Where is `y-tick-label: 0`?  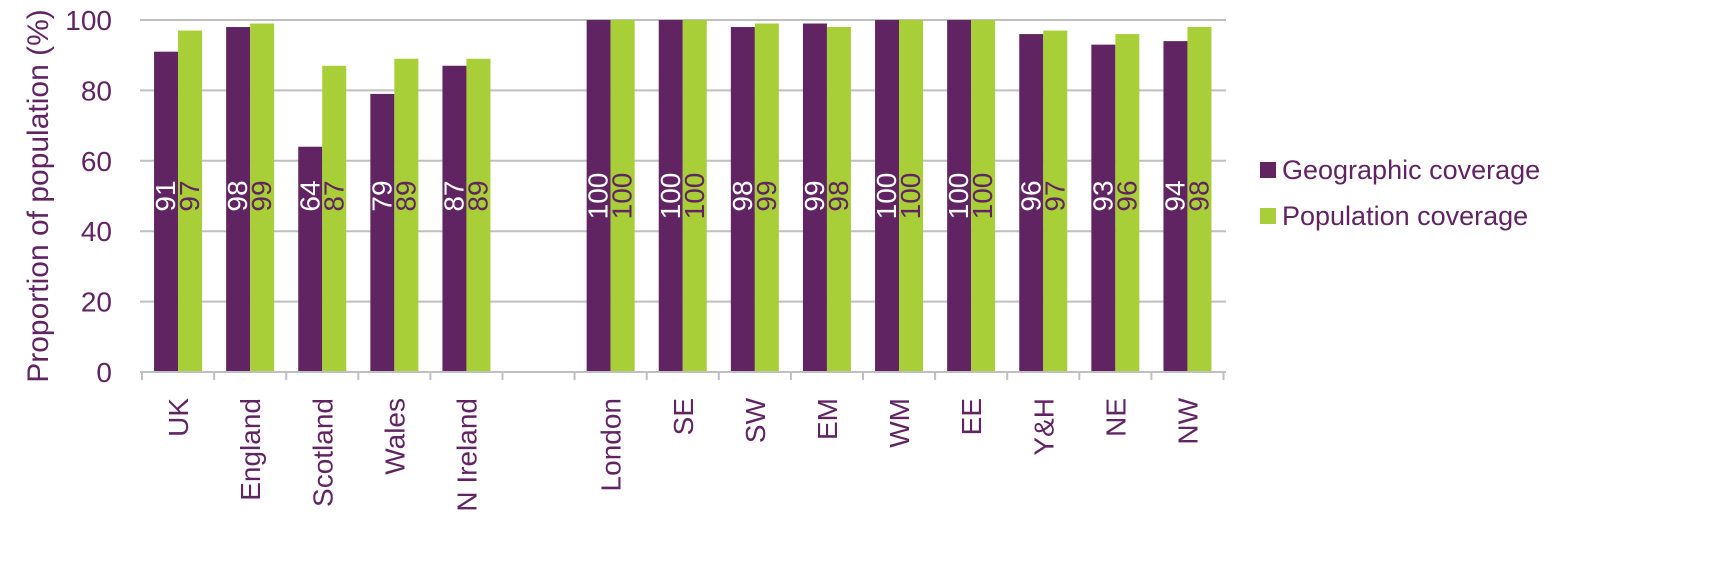 y-tick-label: 0 is located at coordinates (104, 372).